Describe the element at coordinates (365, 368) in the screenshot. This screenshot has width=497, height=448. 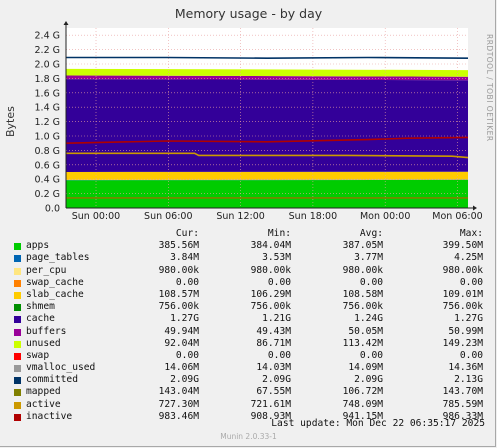
I see `legend-avg: 14.09M` at that location.